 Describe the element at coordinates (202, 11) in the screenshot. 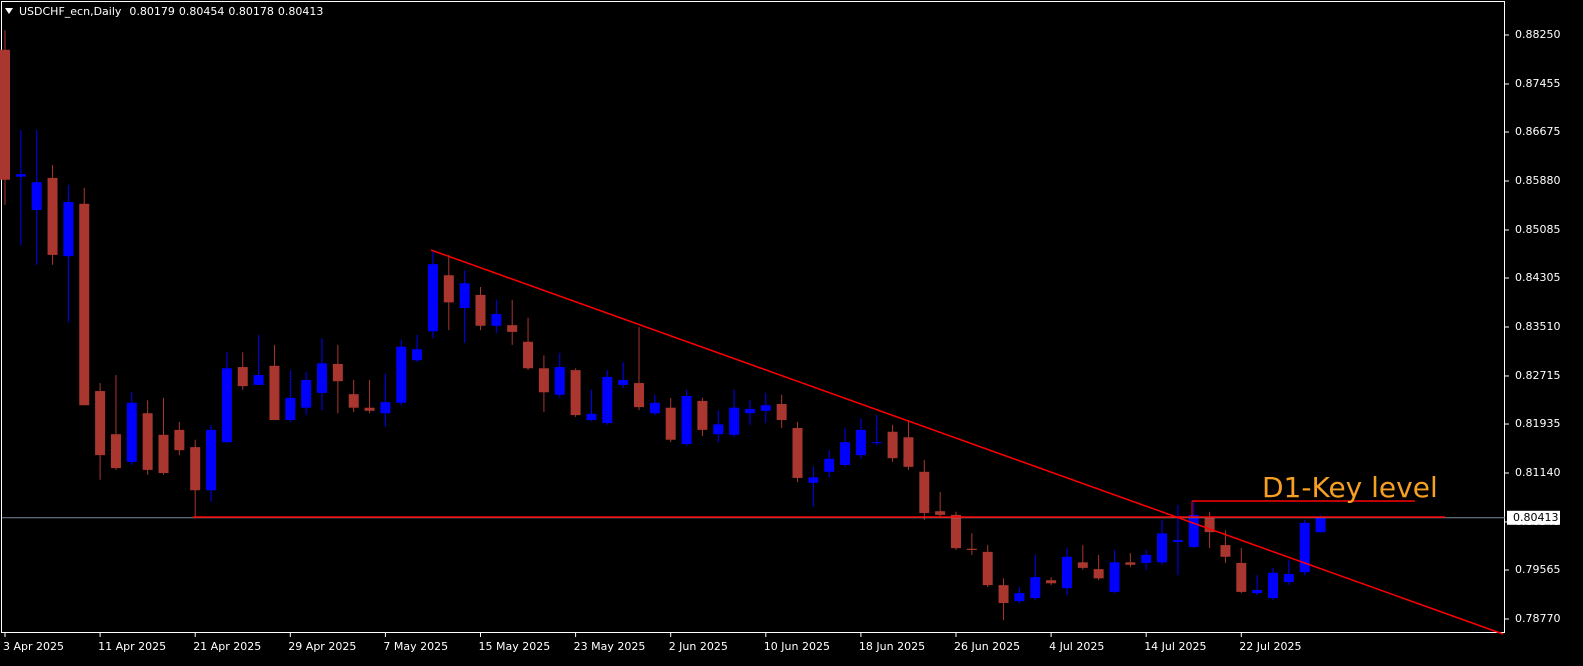

I see `header-high: 0.80454` at that location.